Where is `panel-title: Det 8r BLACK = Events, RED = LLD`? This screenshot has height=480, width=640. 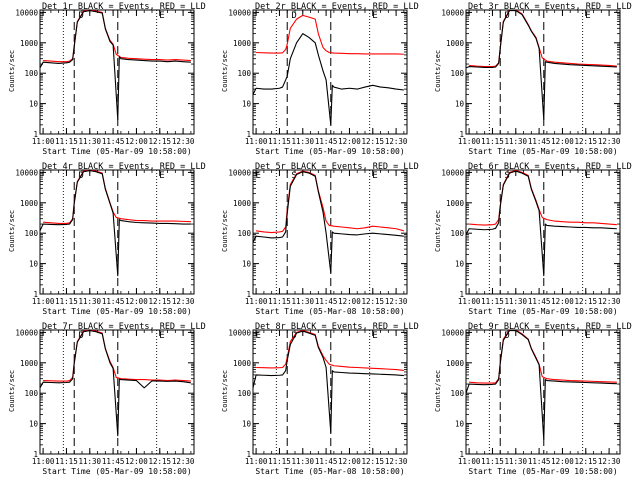
panel-title: Det 8r BLACK = Events, RED = LLD is located at coordinates (337, 327).